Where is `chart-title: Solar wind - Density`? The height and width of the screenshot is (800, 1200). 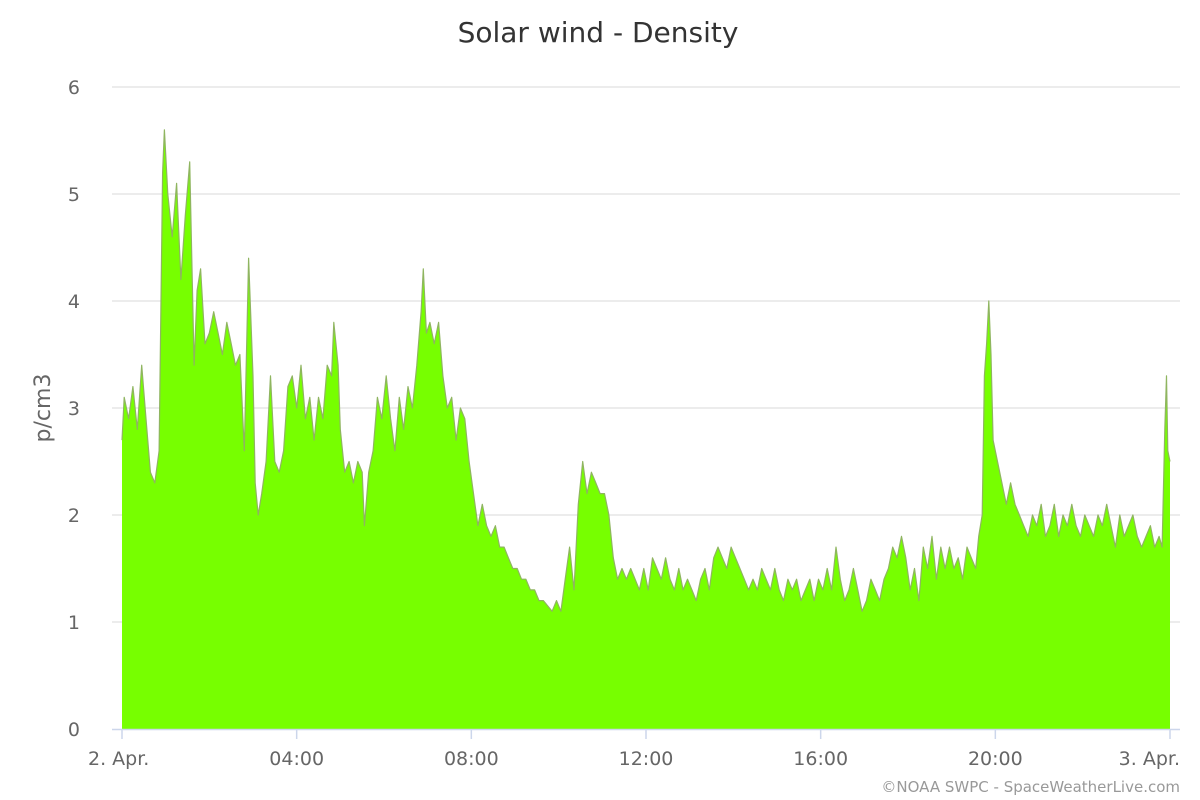
chart-title: Solar wind - Density is located at coordinates (598, 32).